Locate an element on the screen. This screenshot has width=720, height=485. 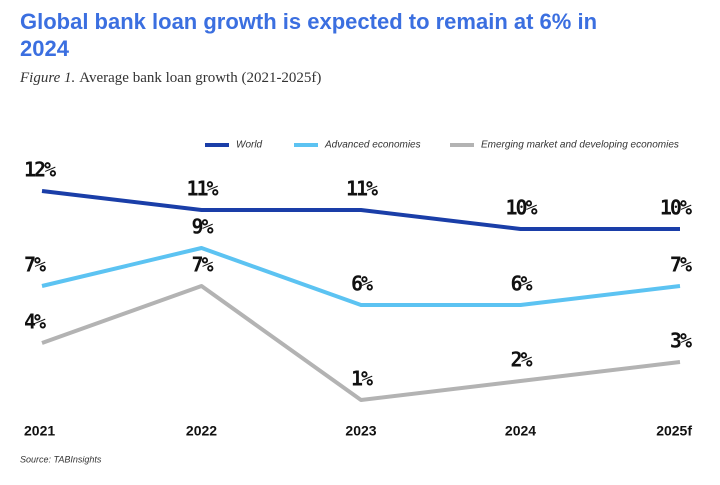
figure-label: Figure 1. is located at coordinates (48, 78).